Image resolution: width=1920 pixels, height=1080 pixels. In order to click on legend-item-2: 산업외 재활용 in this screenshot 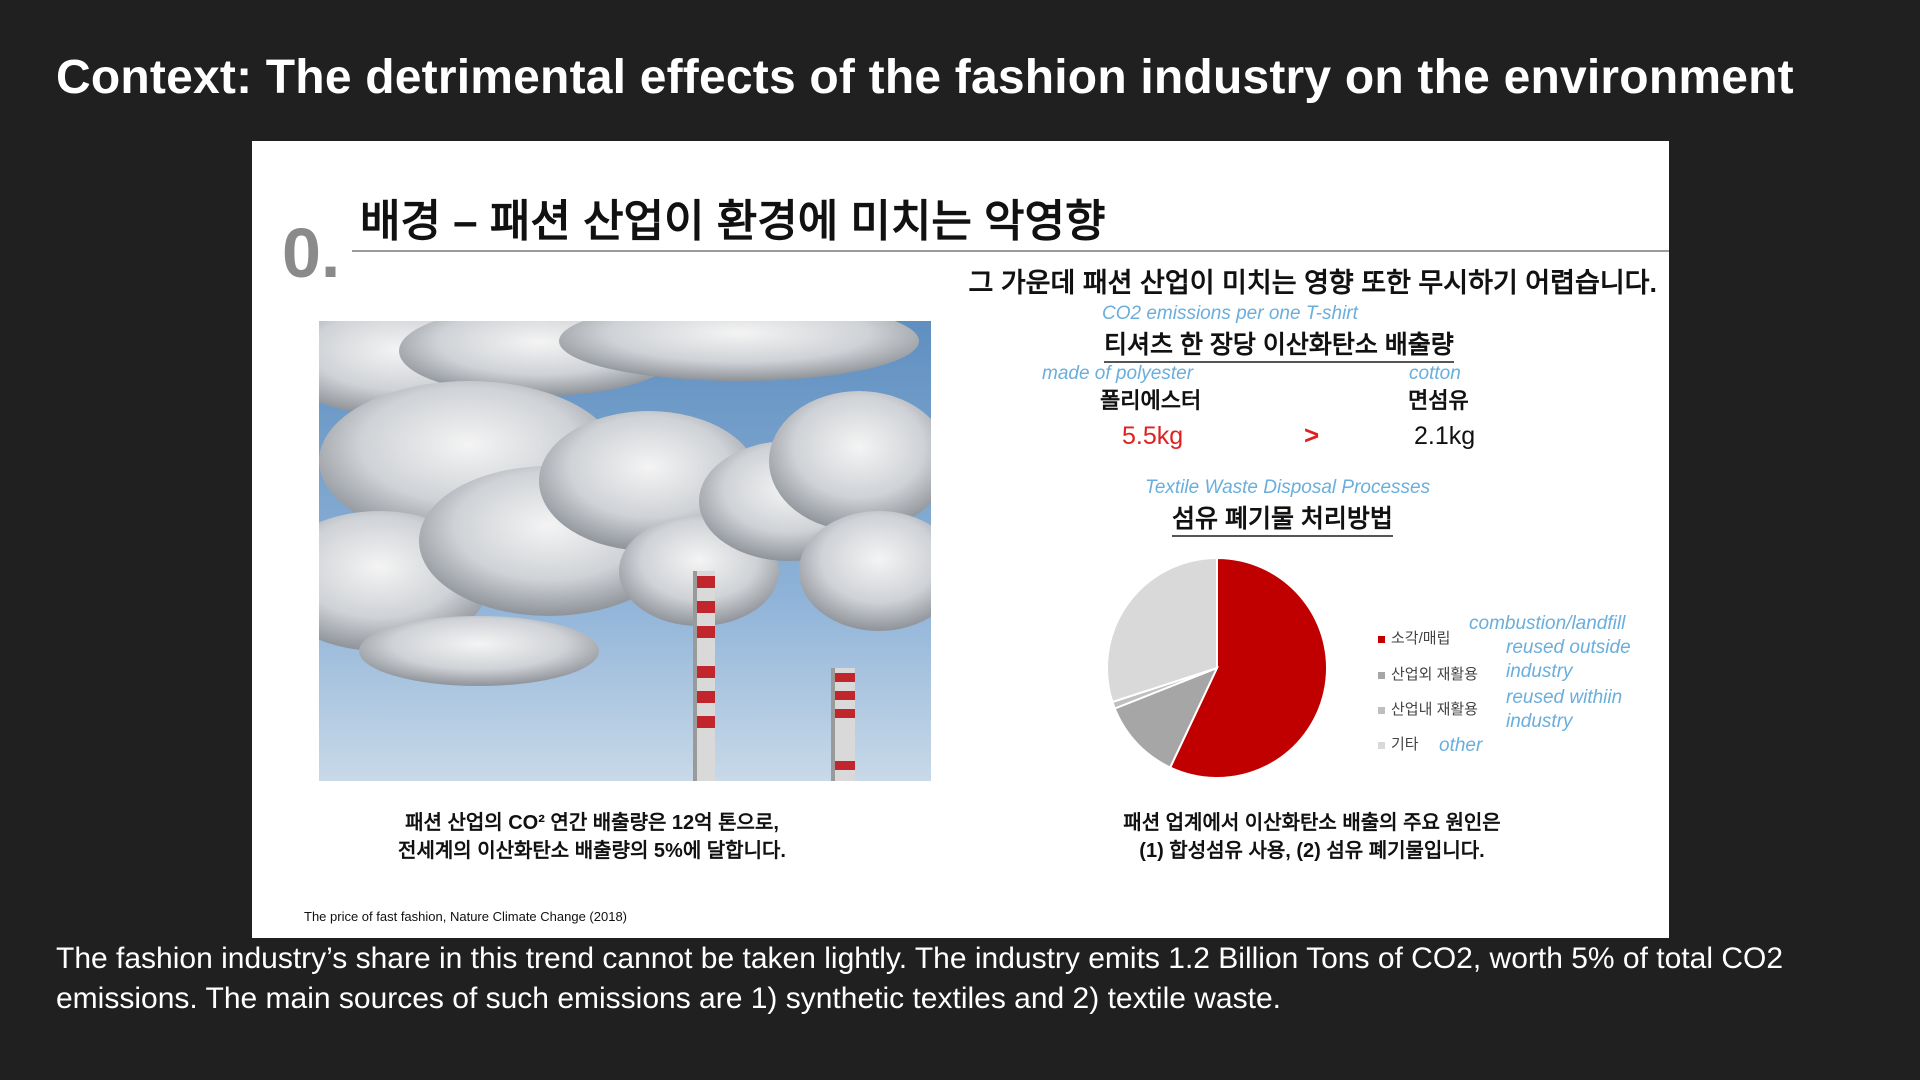, I will do `click(1428, 673)`.